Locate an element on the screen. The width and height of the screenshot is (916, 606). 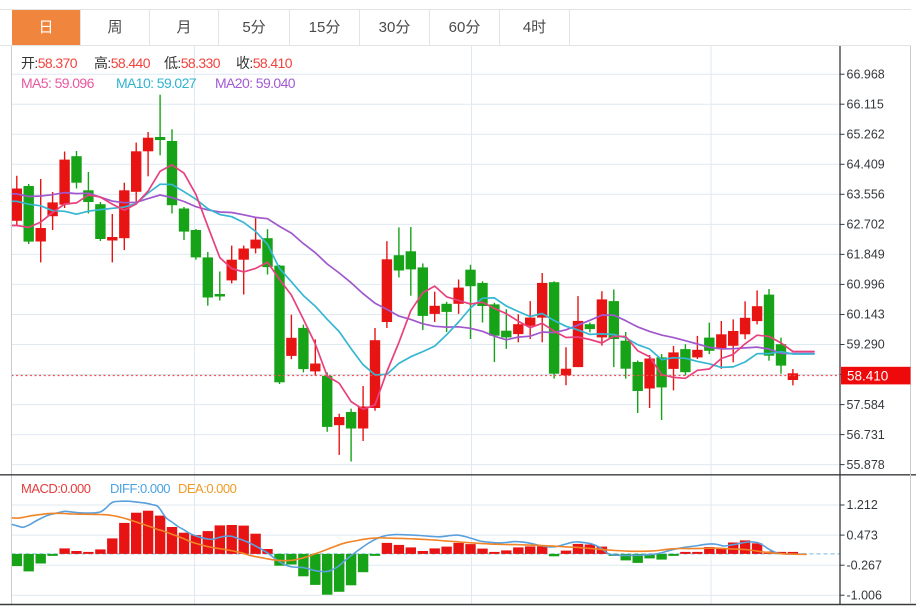
svg-text: 64.409 is located at coordinates (866, 165).